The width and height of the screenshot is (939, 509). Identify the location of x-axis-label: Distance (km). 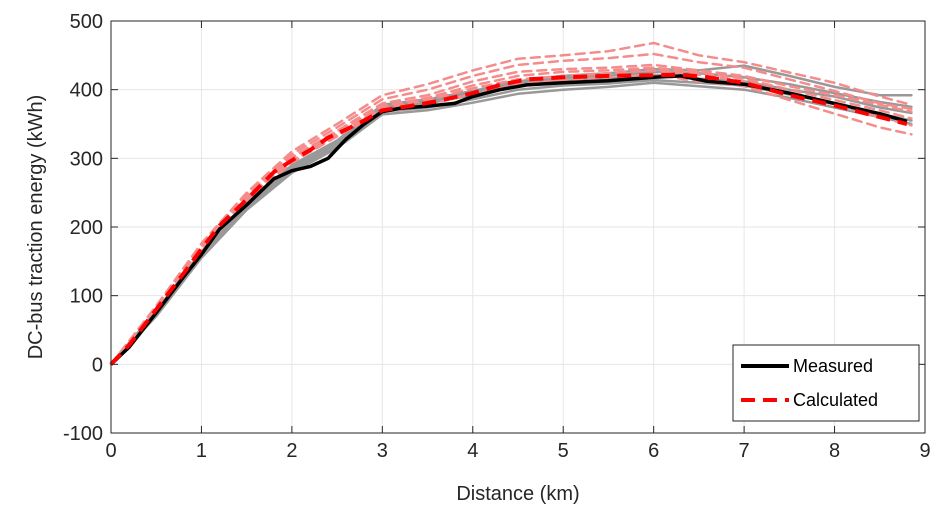
(517, 494).